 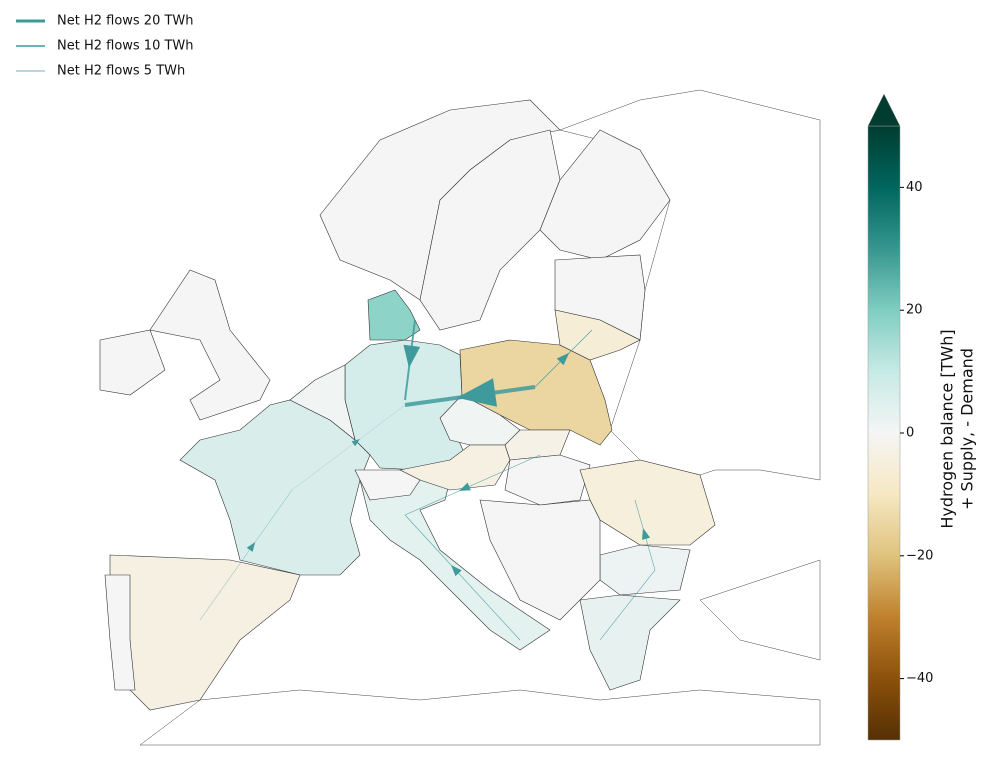 I want to click on colorbar-tick-label: 0, so click(x=910, y=433).